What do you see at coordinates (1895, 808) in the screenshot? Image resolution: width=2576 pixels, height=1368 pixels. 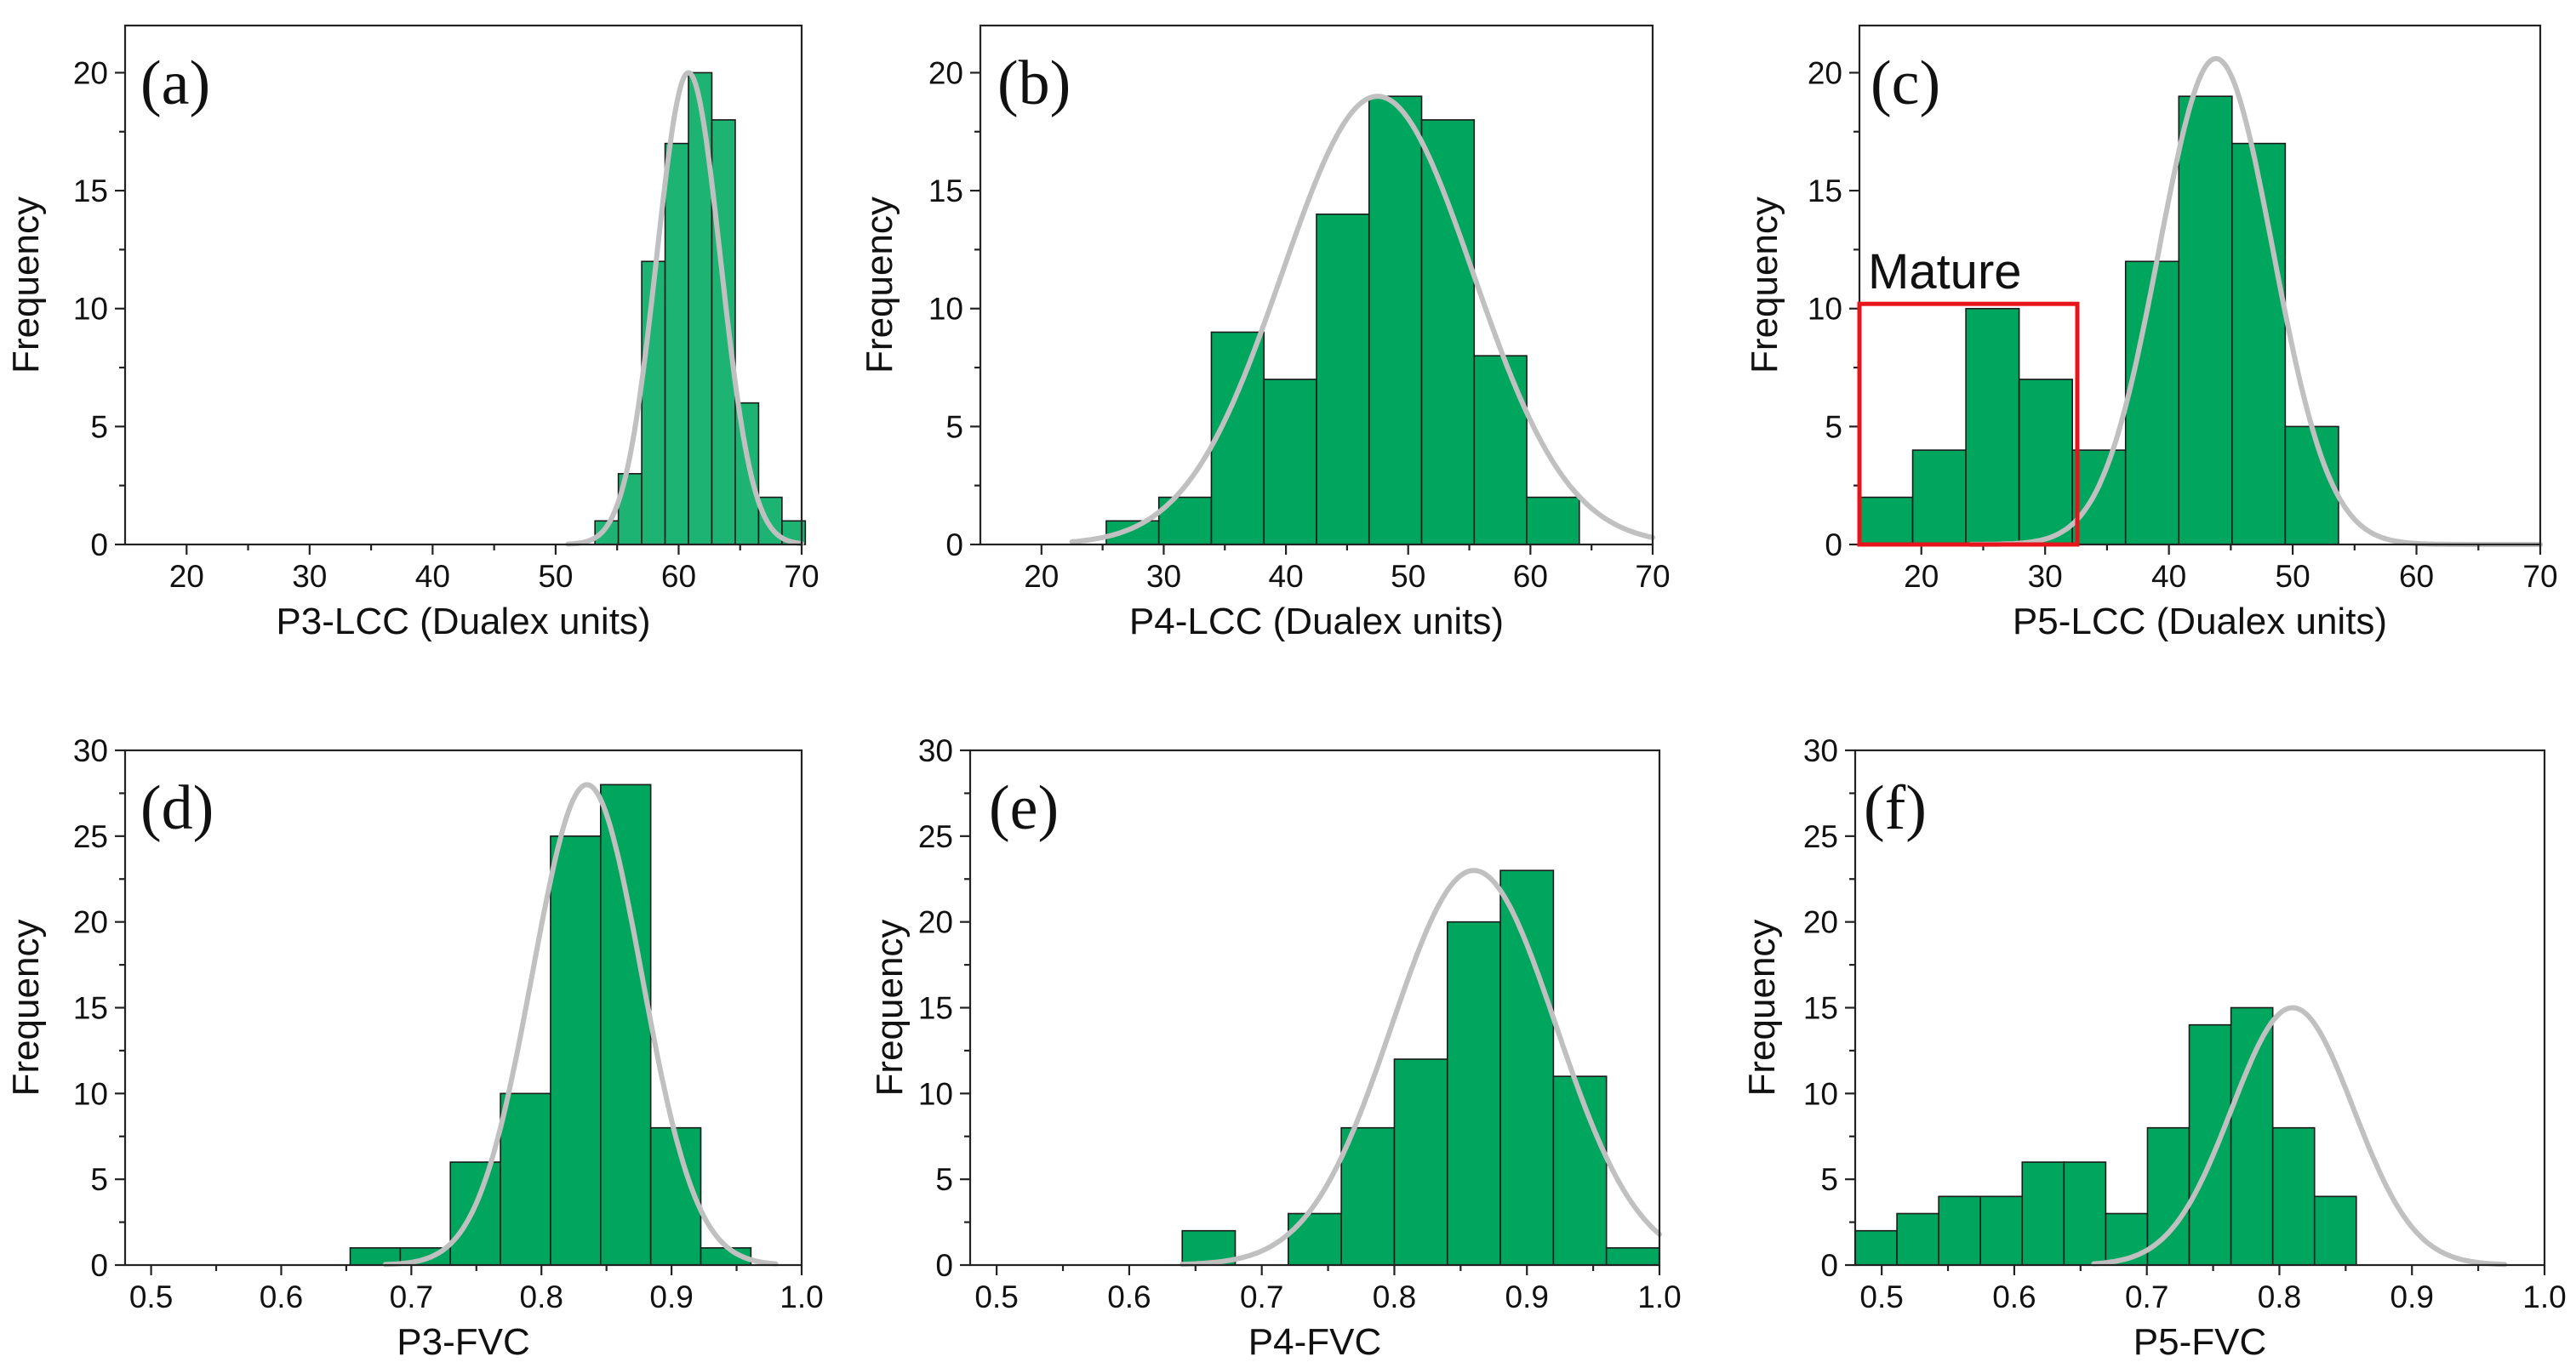 I see `panel-label: (f)` at bounding box center [1895, 808].